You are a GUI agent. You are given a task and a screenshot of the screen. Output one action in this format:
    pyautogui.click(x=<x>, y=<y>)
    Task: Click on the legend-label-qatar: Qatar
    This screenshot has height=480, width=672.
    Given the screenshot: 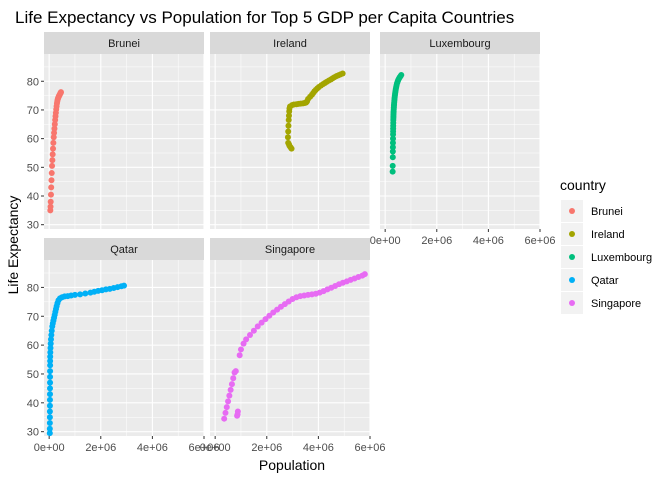 What is the action you would take?
    pyautogui.click(x=605, y=281)
    